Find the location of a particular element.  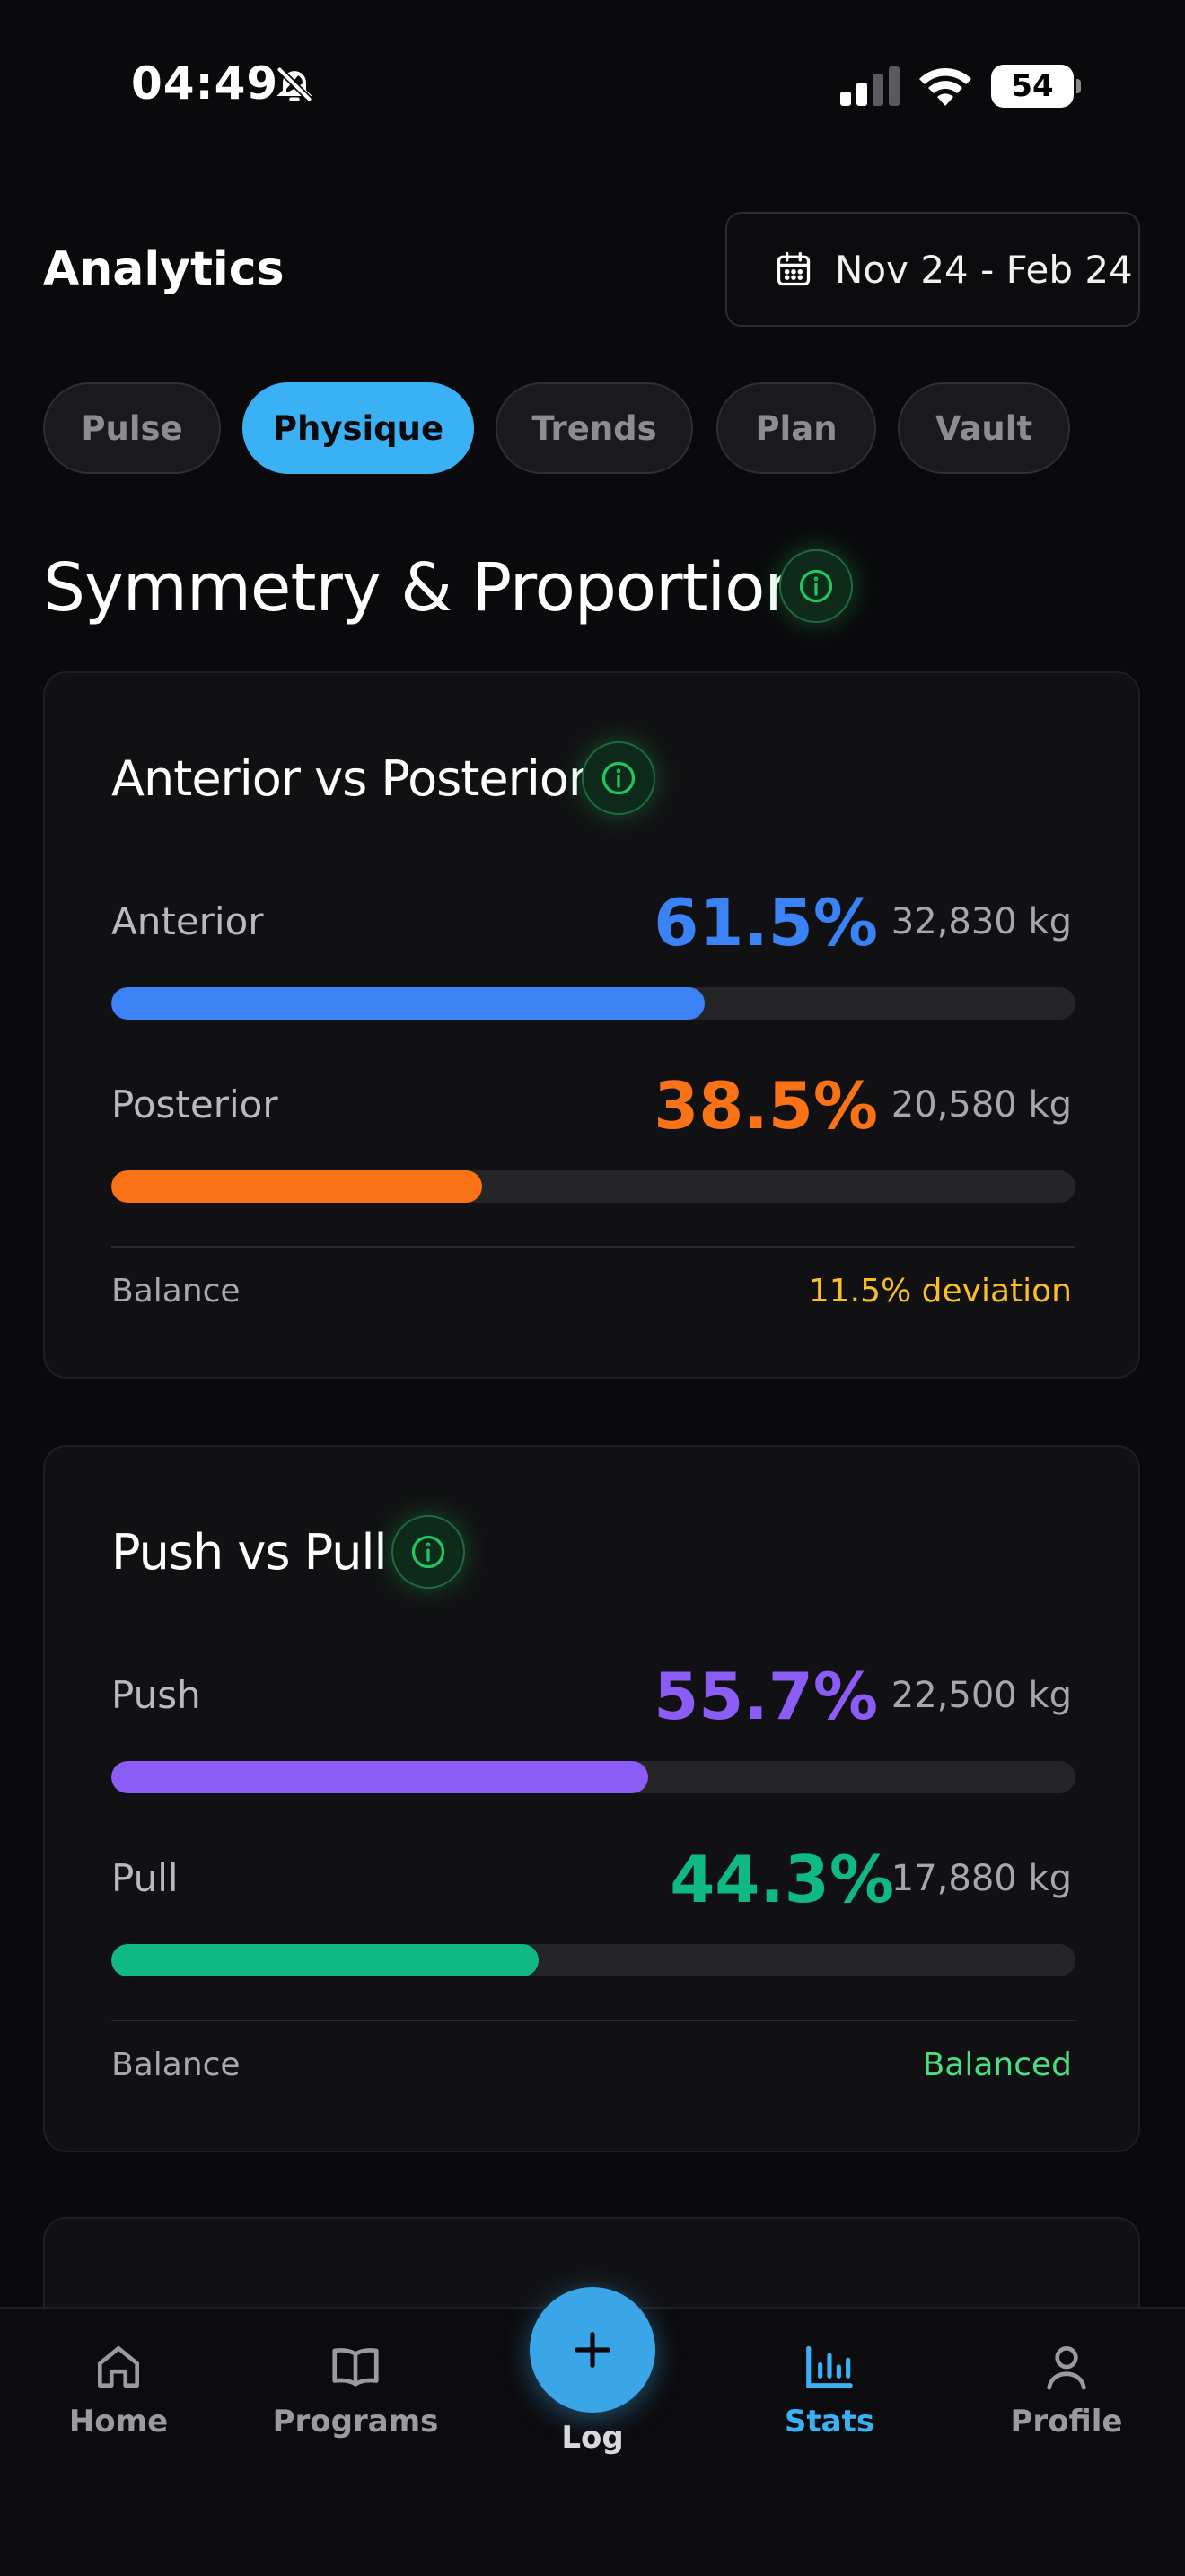

calendar-icon is located at coordinates (794, 268).